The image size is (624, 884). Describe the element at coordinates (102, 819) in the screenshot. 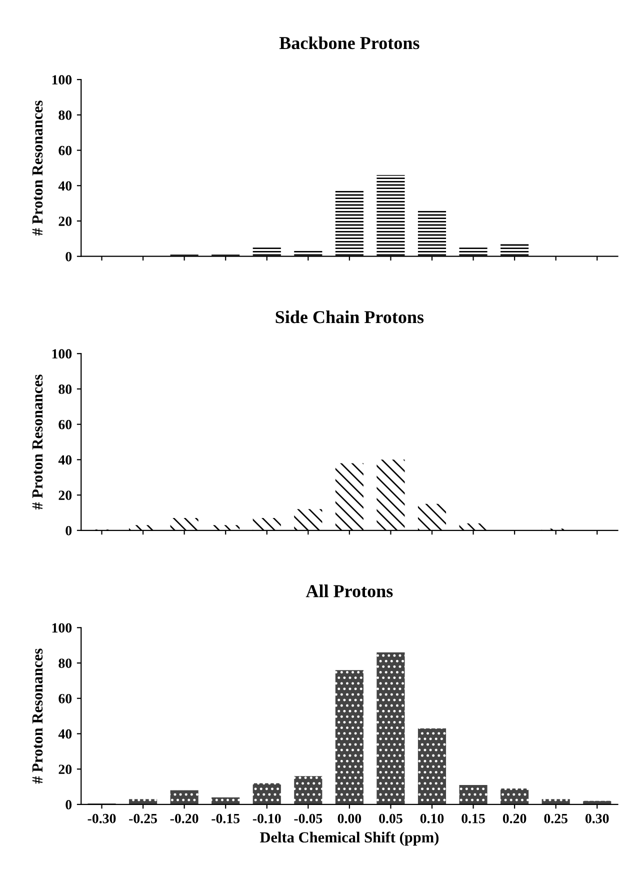

I see `x-tick-label: -0.30` at that location.